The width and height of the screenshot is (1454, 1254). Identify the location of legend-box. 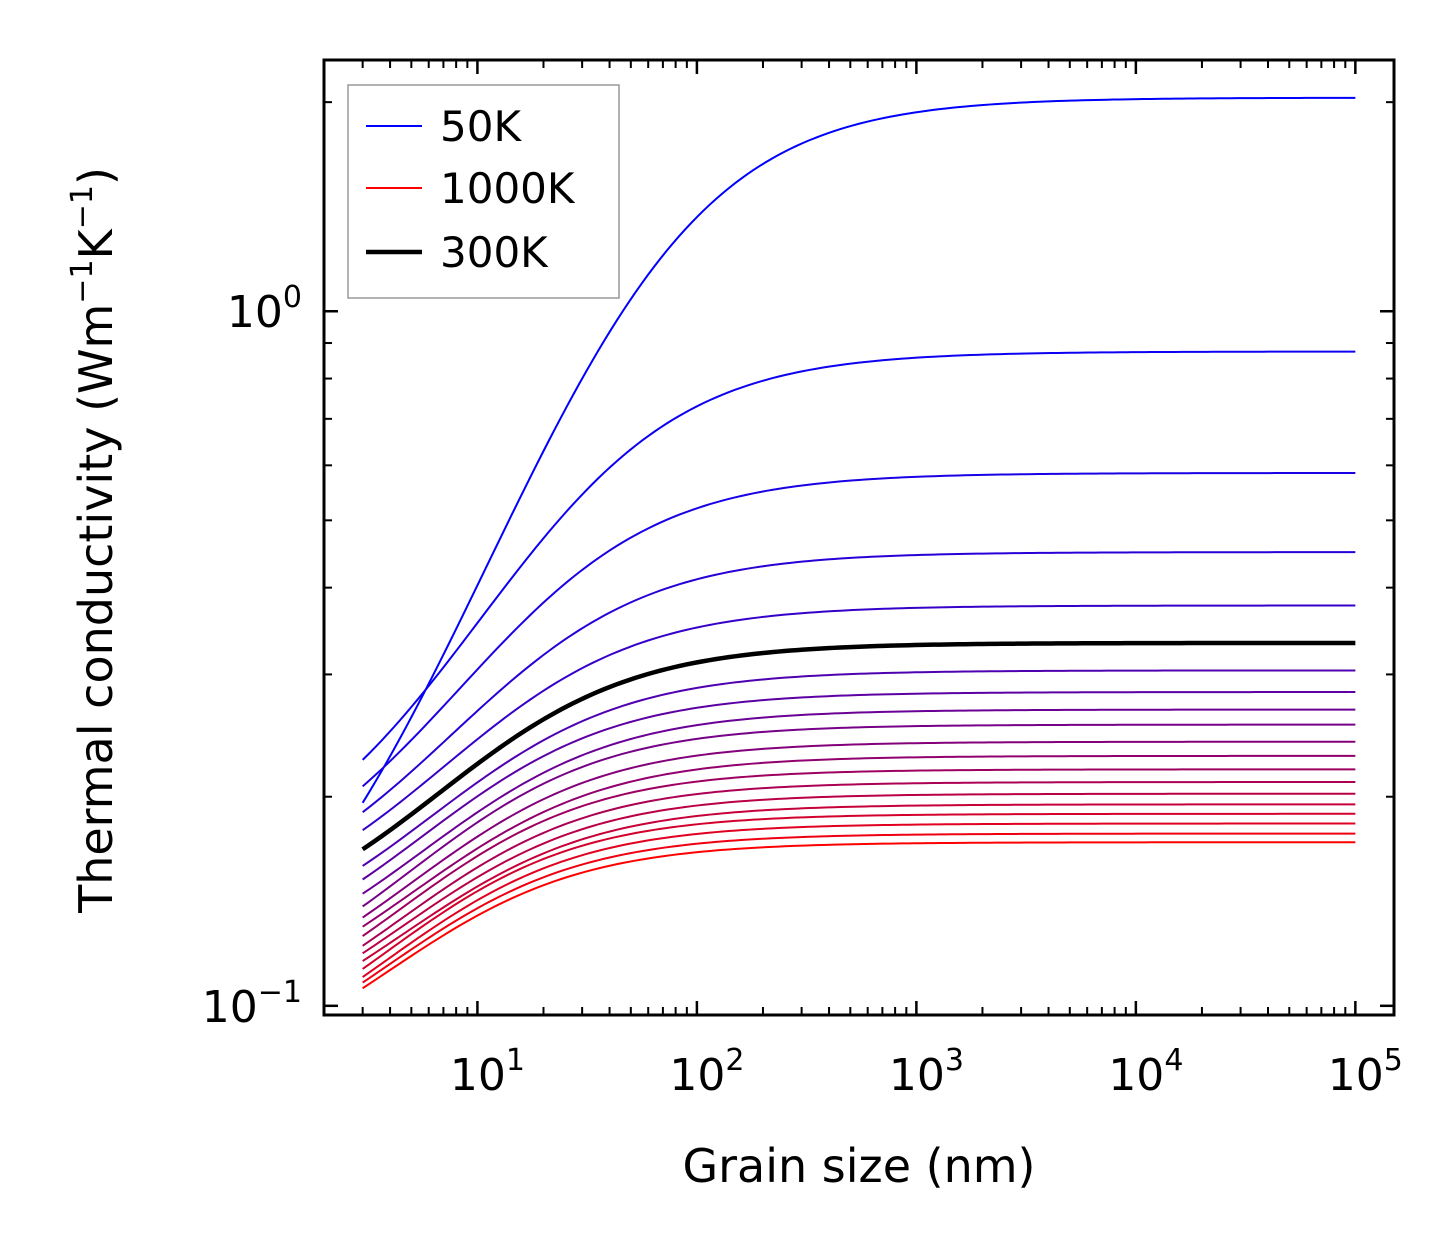
(483, 191).